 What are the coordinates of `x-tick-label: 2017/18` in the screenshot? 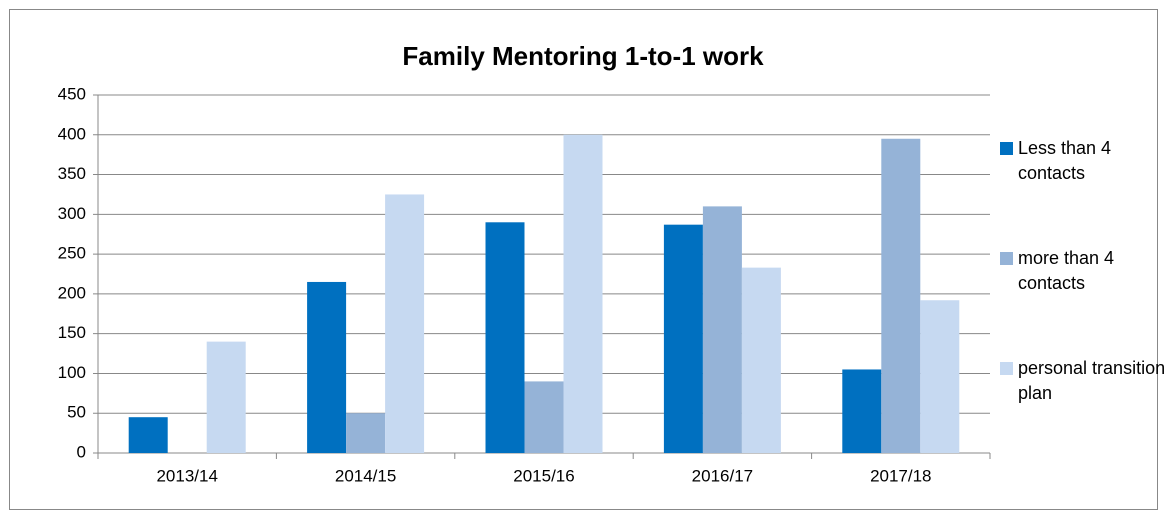 It's located at (900, 475).